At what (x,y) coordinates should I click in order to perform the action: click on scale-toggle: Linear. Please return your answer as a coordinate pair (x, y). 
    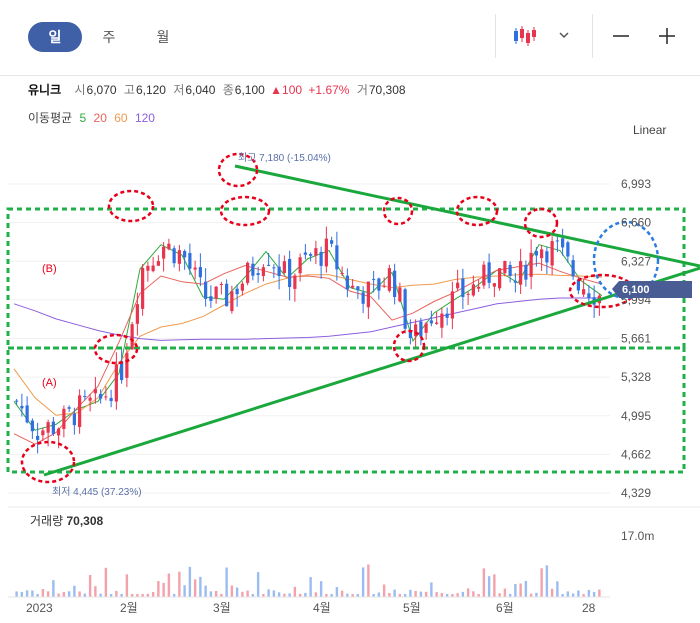
    Looking at the image, I should click on (650, 130).